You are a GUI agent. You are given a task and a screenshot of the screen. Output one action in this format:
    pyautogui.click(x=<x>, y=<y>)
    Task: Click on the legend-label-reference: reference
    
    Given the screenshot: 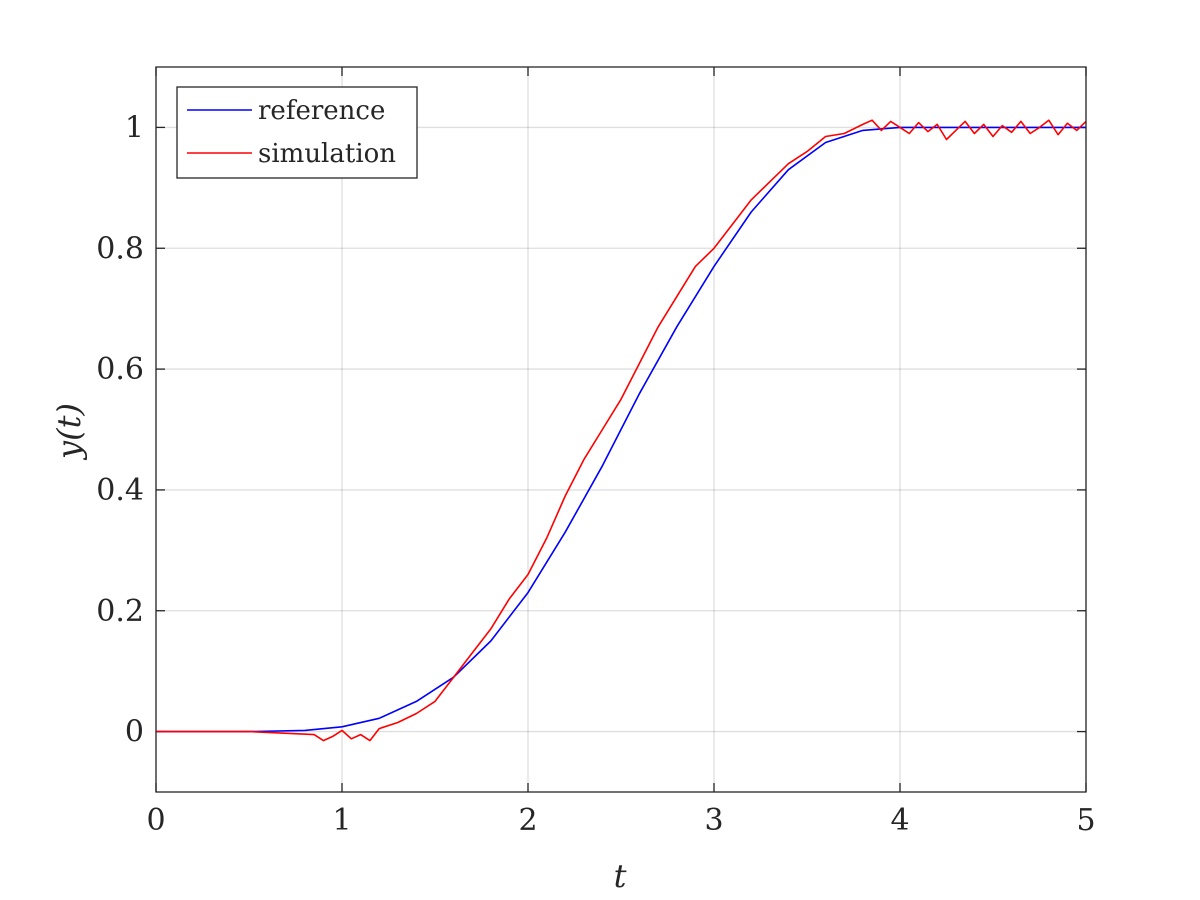 What is the action you would take?
    pyautogui.click(x=321, y=111)
    